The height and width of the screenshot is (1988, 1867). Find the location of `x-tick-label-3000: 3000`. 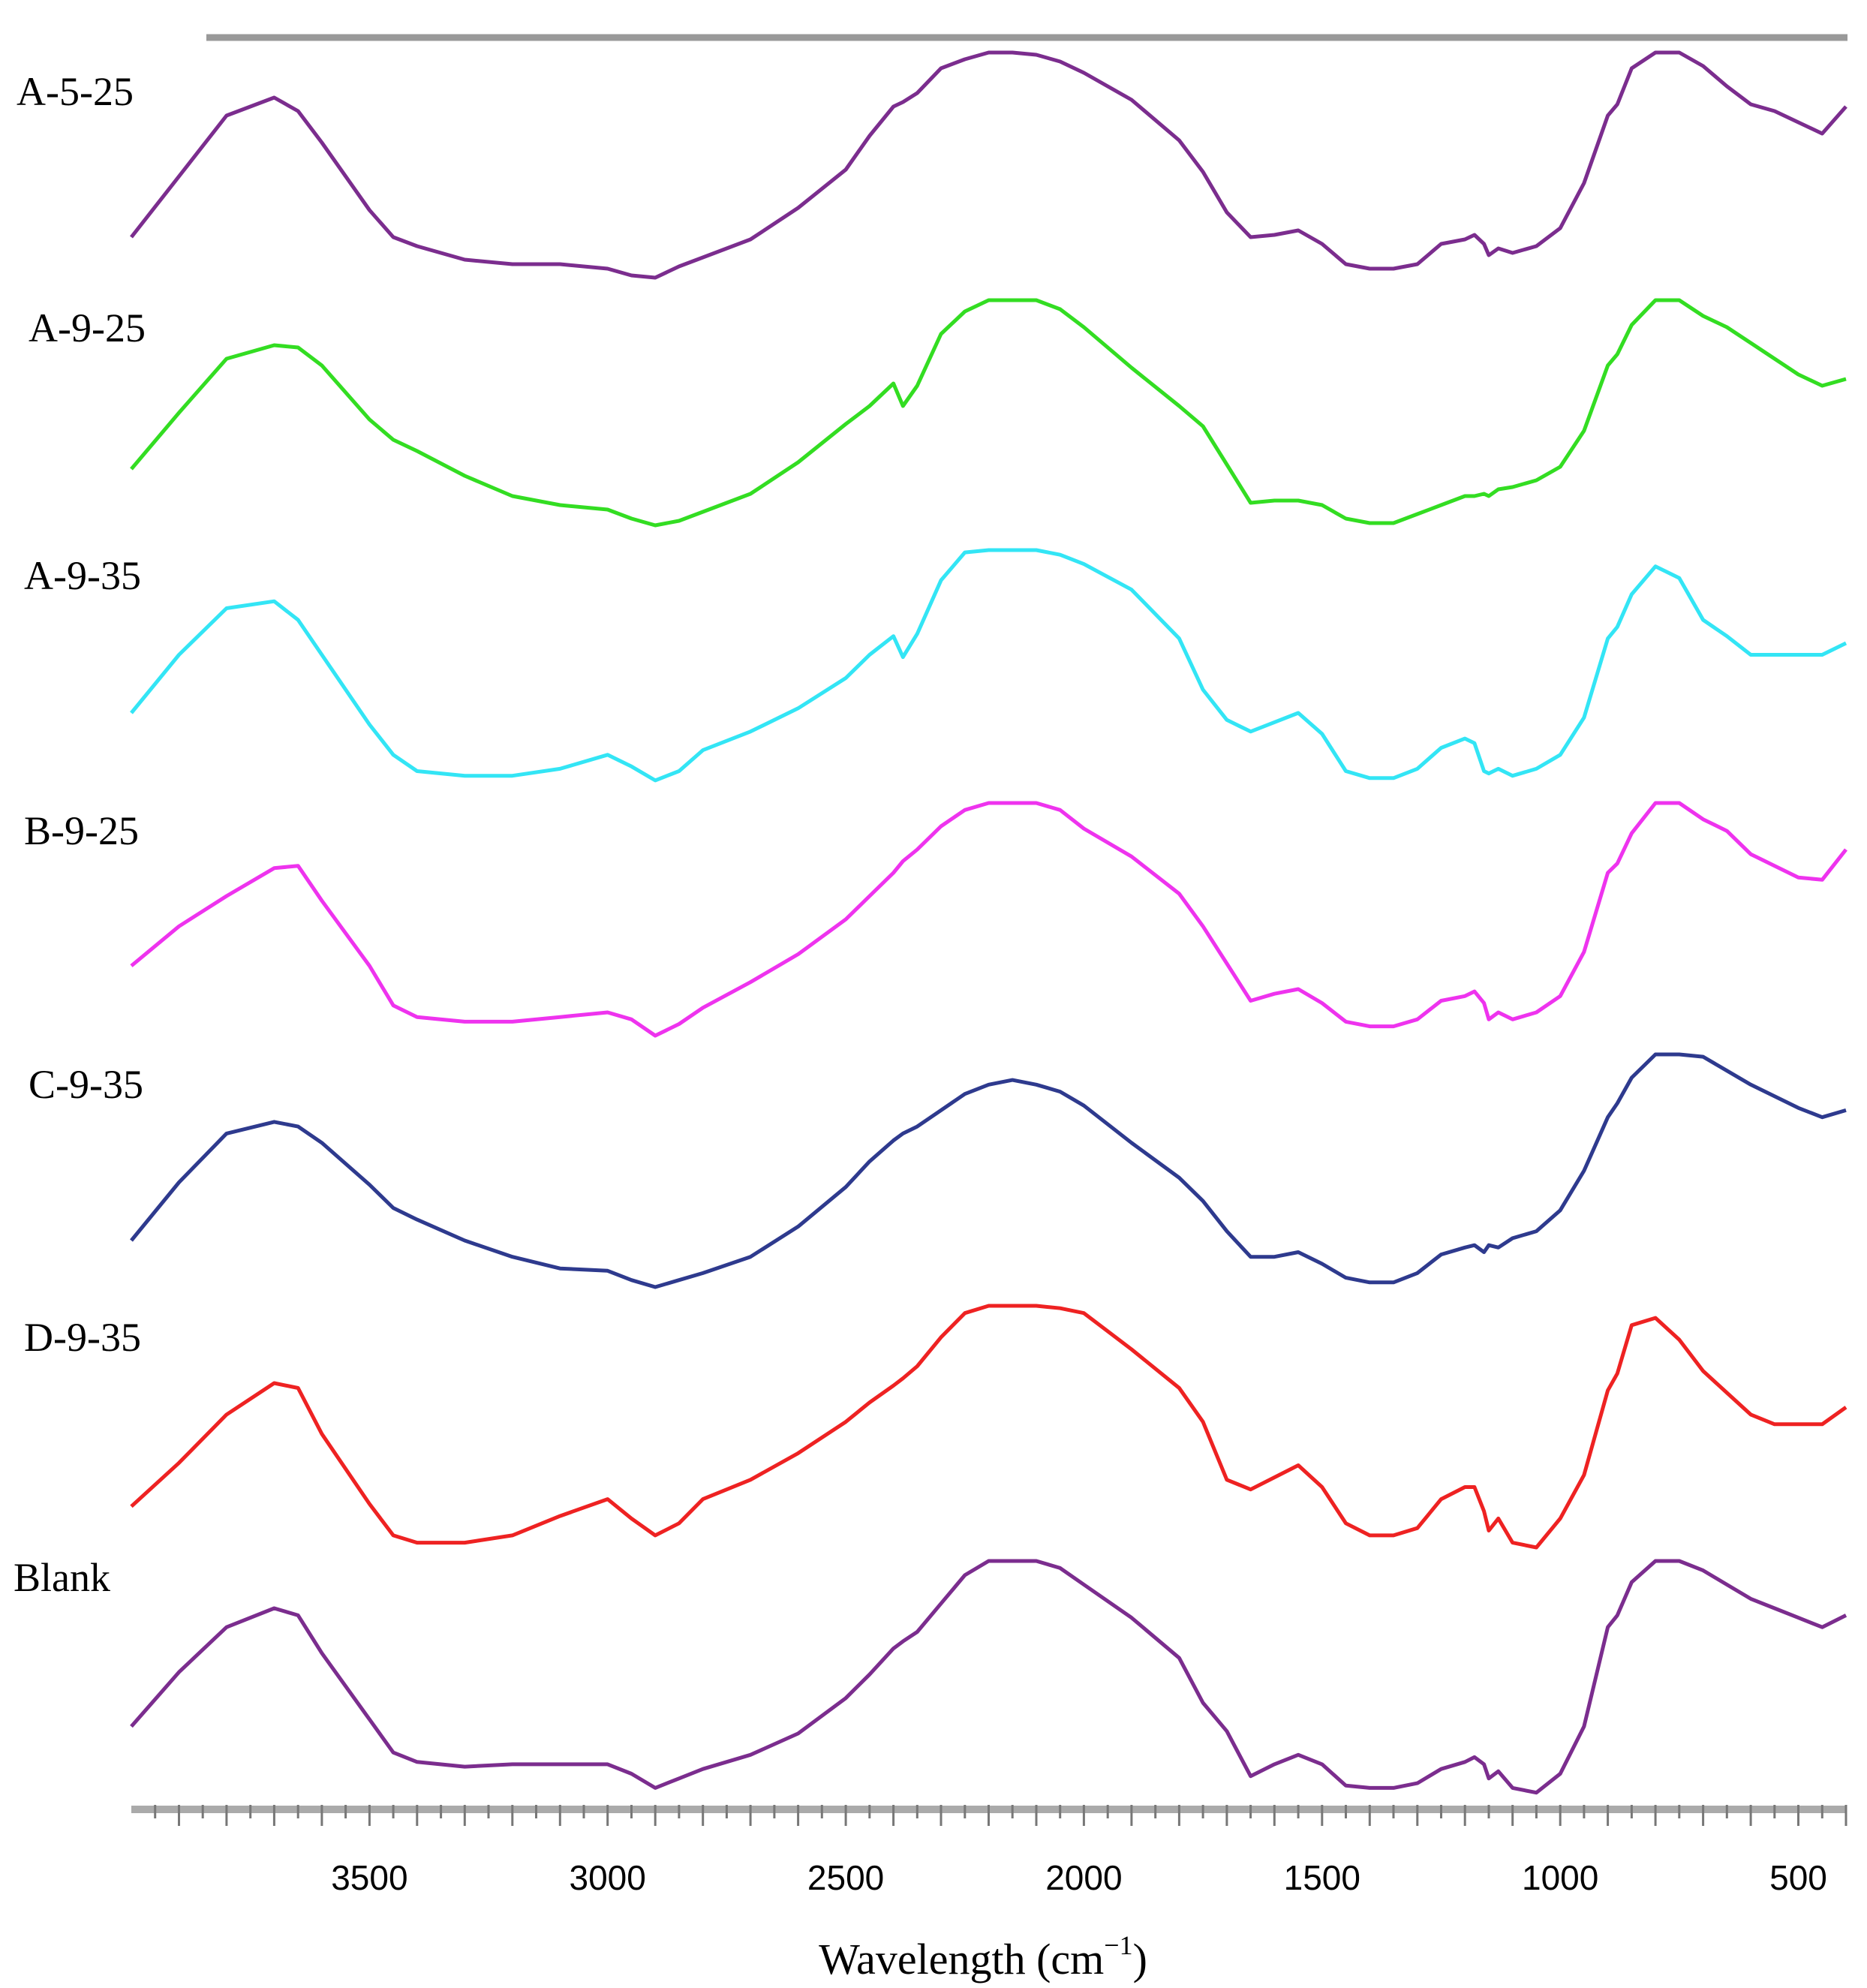

x-tick-label-3000: 3000 is located at coordinates (608, 1877).